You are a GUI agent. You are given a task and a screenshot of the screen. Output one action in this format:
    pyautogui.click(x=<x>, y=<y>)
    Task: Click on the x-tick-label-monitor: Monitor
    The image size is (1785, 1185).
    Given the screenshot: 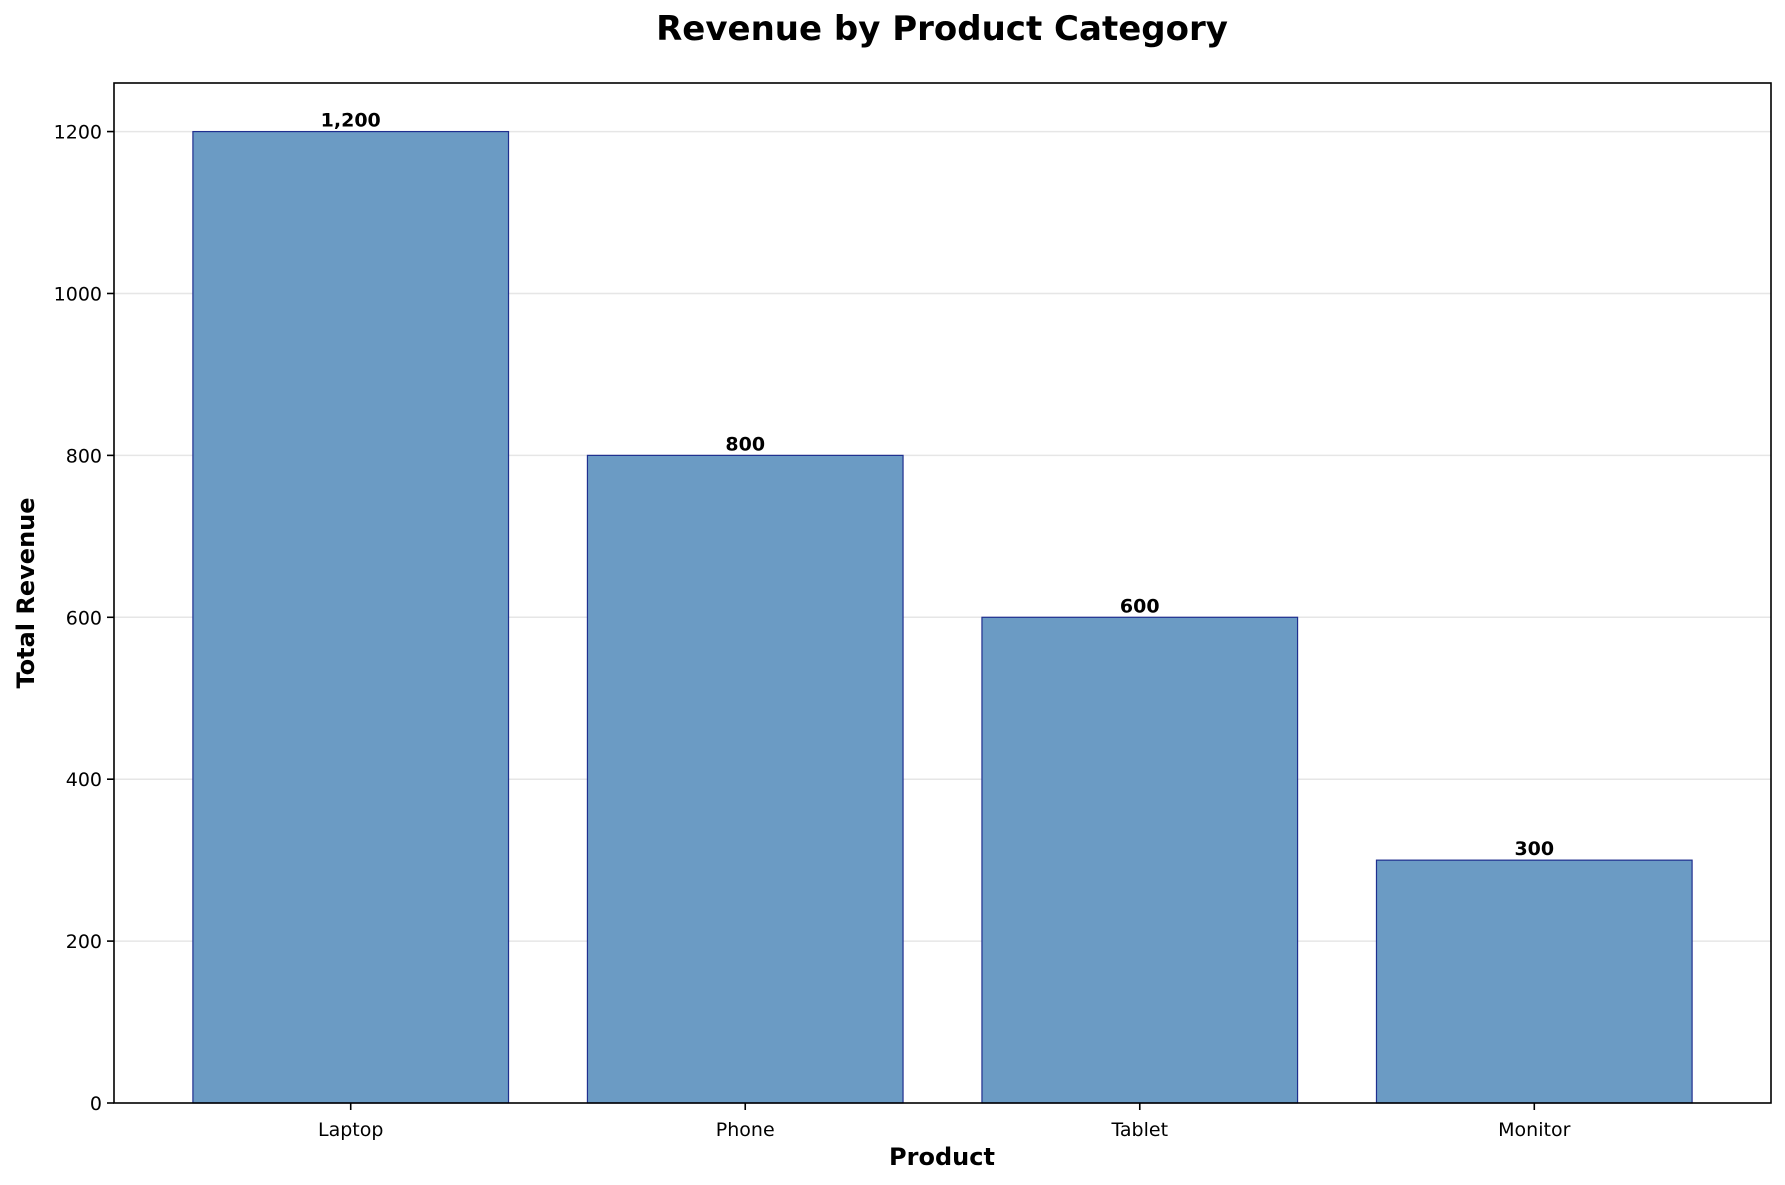 What is the action you would take?
    pyautogui.click(x=1534, y=1130)
    